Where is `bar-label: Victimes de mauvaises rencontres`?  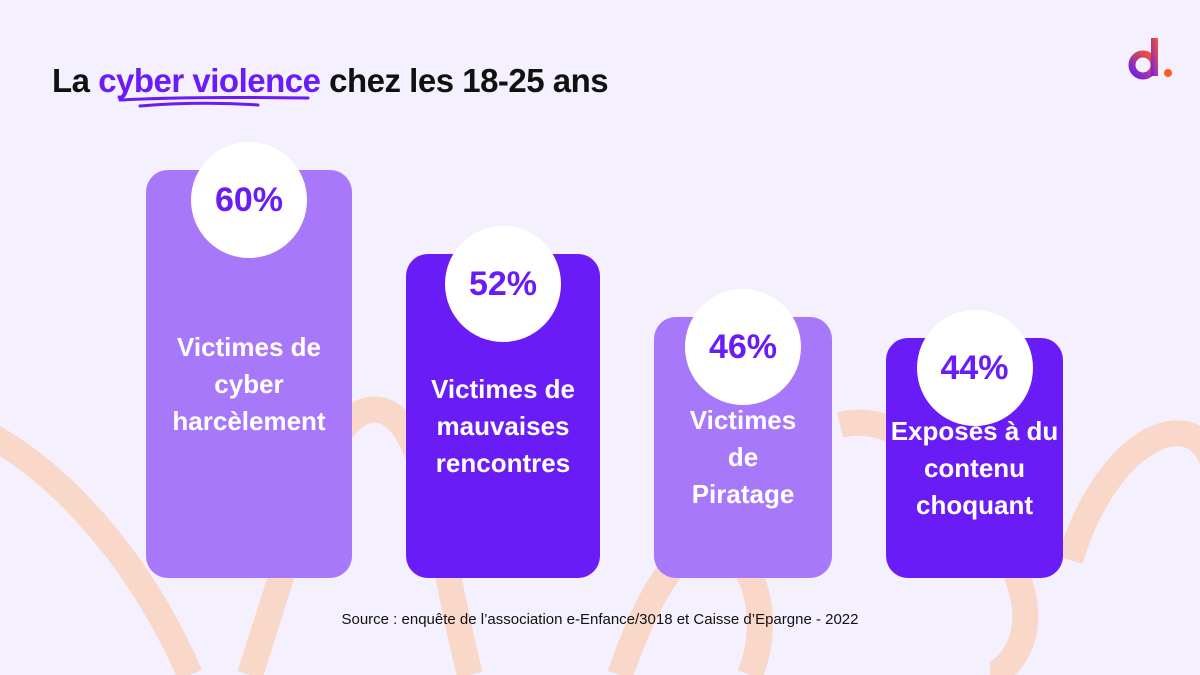
bar-label: Victimes de mauvaises rencontres is located at coordinates (503, 425).